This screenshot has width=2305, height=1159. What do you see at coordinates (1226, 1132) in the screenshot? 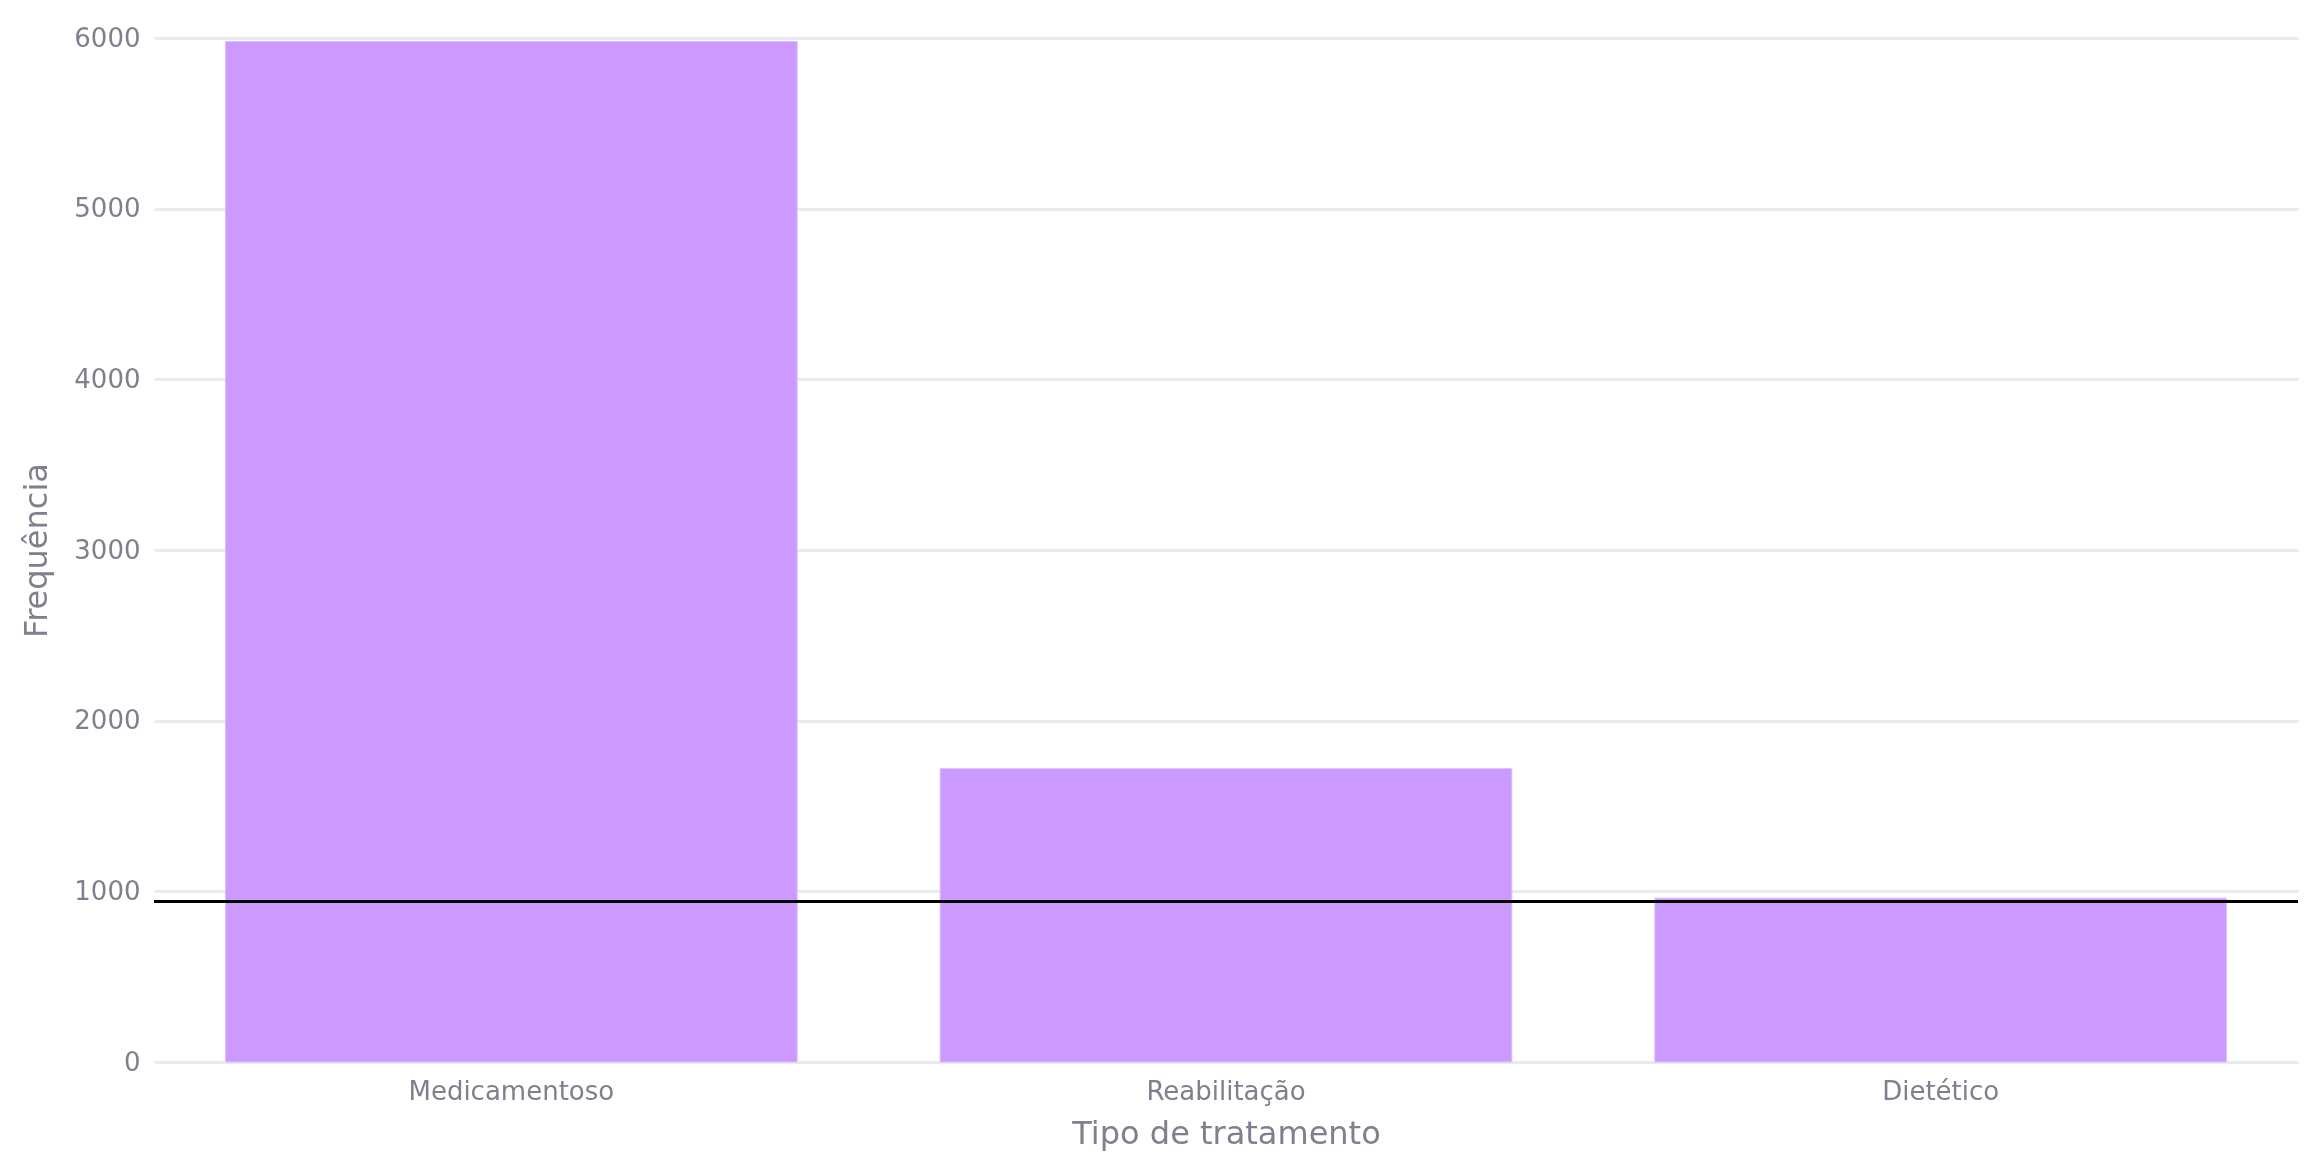
I see `x-axis-title: Tipo de tratamento` at bounding box center [1226, 1132].